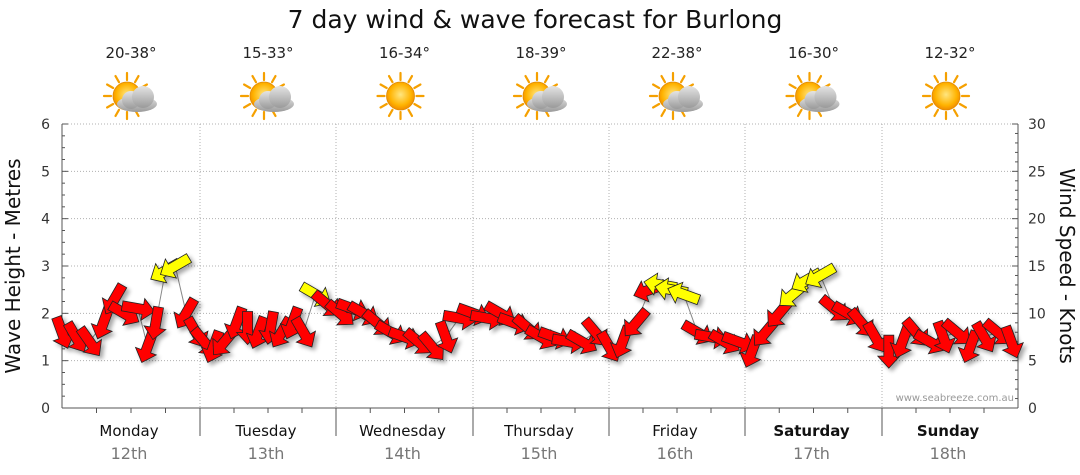 Image resolution: width=1080 pixels, height=475 pixels. Describe the element at coordinates (539, 453) in the screenshot. I see `day-date: 15th` at that location.